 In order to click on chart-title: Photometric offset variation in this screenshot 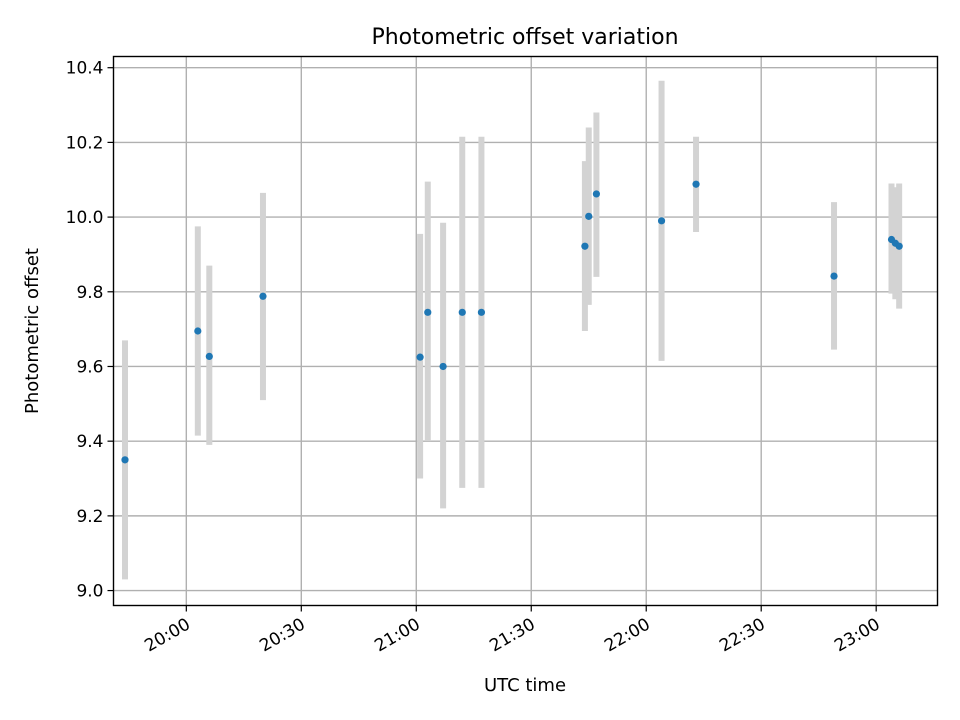, I will do `click(524, 37)`.